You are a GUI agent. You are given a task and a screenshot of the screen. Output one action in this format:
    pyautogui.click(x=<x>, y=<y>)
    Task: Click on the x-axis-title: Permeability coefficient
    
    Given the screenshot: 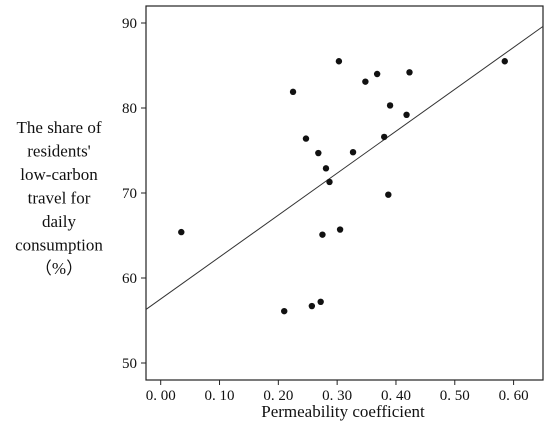 What is the action you would take?
    pyautogui.click(x=343, y=411)
    